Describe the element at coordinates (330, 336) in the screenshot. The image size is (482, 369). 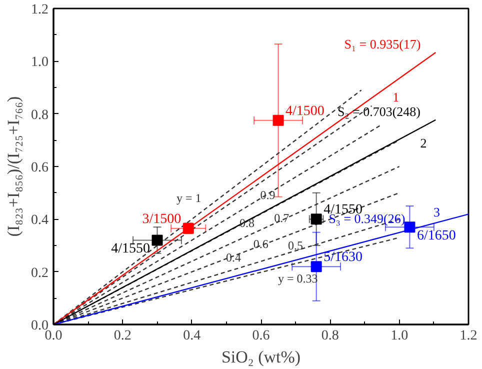
I see `x-tick-label: 0.8` at that location.